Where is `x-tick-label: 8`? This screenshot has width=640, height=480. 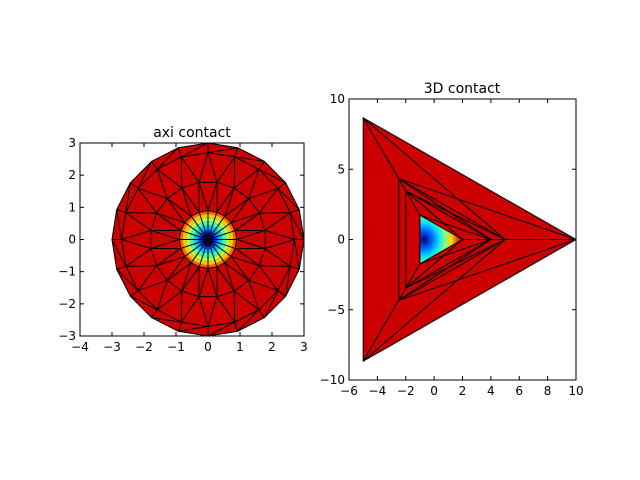 x-tick-label: 8 is located at coordinates (548, 391).